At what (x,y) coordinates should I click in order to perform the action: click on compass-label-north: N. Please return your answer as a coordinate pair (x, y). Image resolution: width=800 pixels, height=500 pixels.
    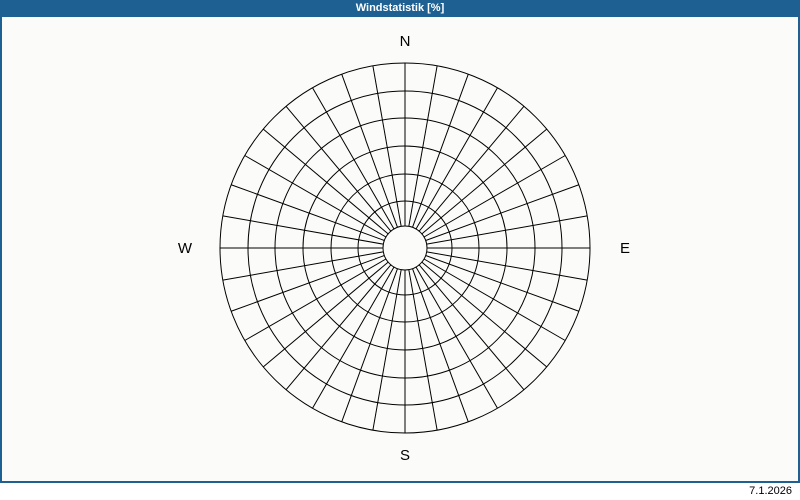
    Looking at the image, I should click on (405, 41).